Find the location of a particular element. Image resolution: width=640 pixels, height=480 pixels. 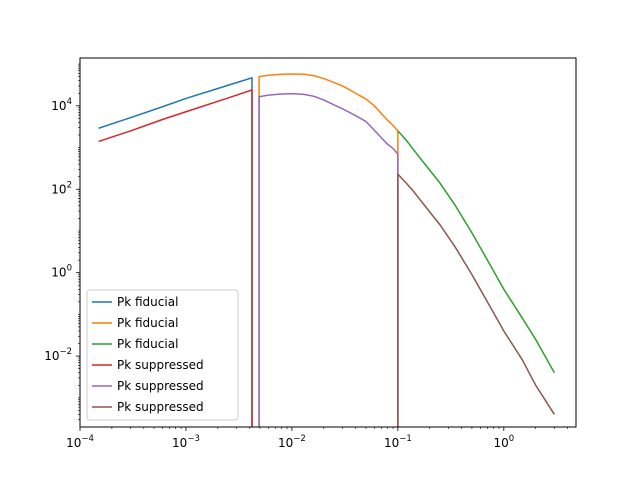

x-tick-label: 10⁻³ is located at coordinates (186, 442).